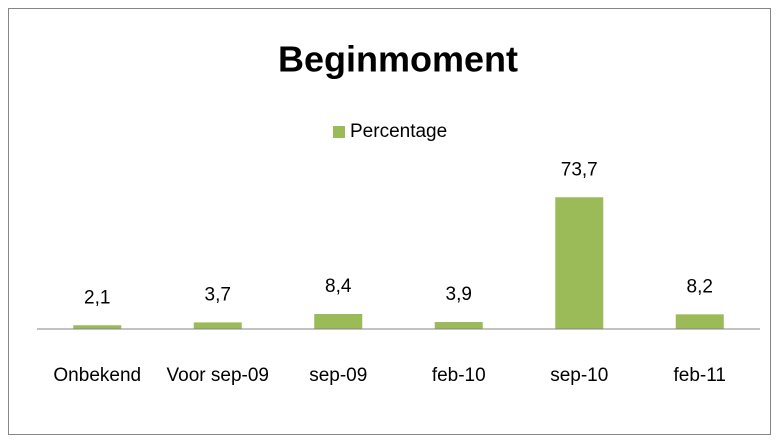  I want to click on x-tick-label-box: Onbekend, so click(97, 375).